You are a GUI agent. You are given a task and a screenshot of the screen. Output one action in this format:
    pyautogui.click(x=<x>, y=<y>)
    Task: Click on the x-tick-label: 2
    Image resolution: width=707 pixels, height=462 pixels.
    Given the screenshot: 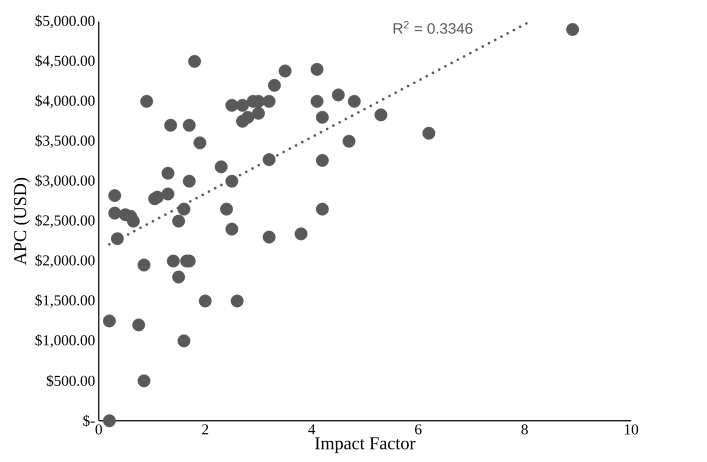 What is the action you would take?
    pyautogui.click(x=205, y=429)
    